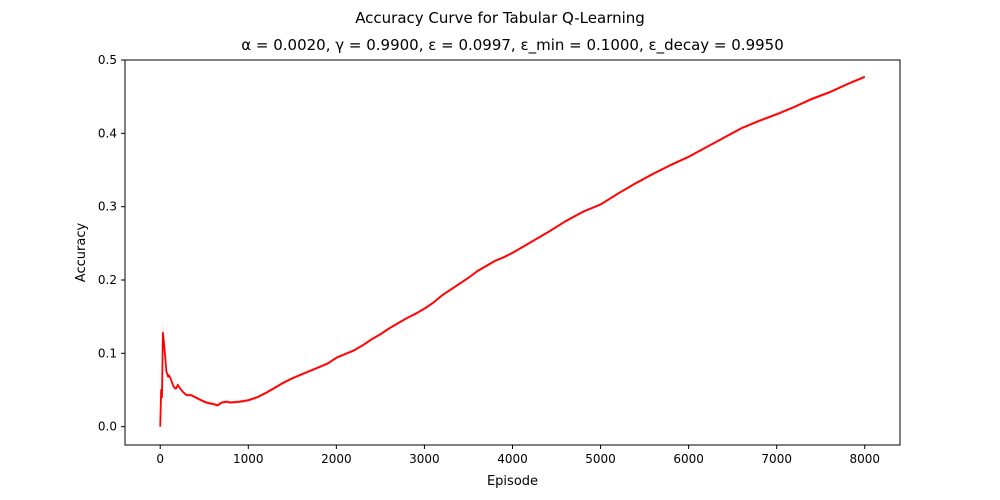 The width and height of the screenshot is (1000, 500). I want to click on x-axis-ticks: 0 1000 2000 3000 4000 5000 6000 7000 8000, so click(518, 455).